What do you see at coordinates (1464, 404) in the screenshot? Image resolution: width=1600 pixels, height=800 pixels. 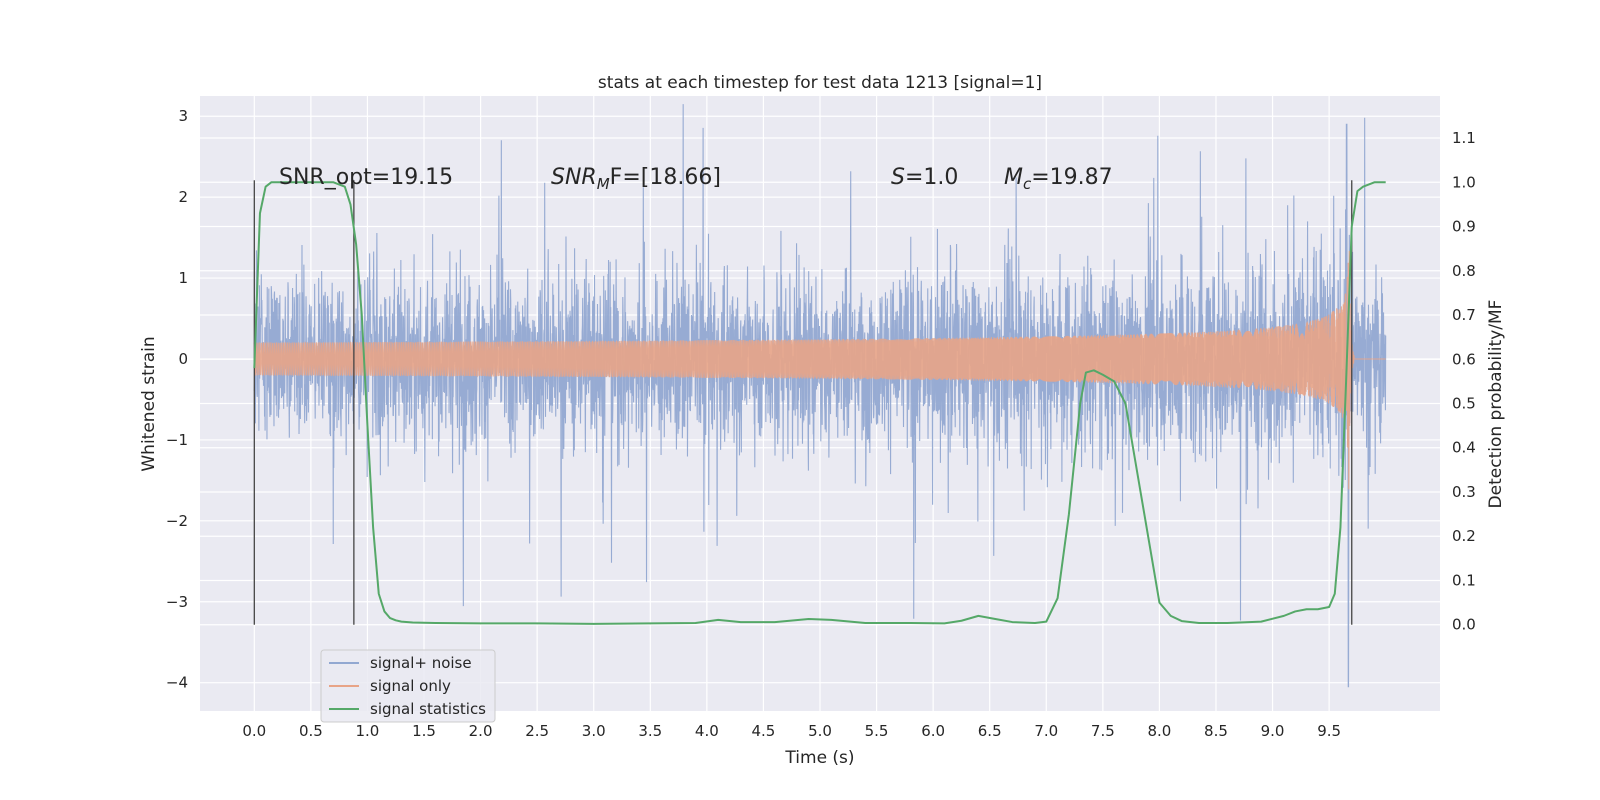 I see `y2-tick-label: 0.5` at bounding box center [1464, 404].